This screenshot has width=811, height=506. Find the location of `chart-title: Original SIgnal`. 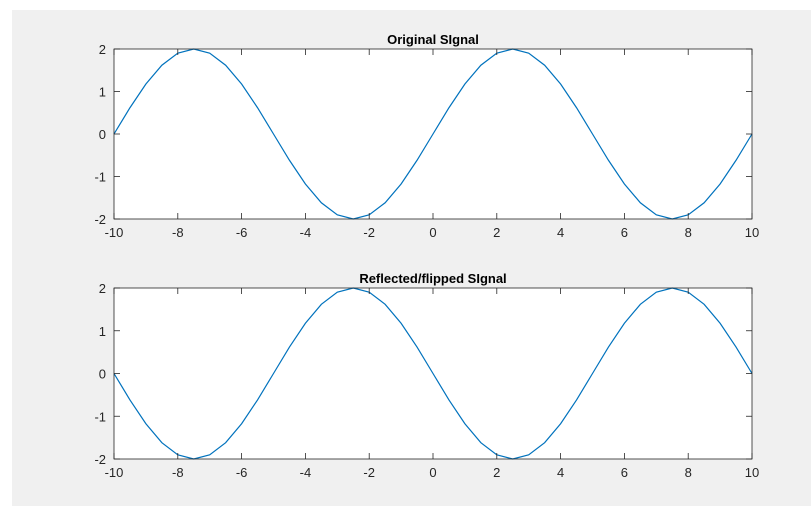

chart-title: Original SIgnal is located at coordinates (433, 39).